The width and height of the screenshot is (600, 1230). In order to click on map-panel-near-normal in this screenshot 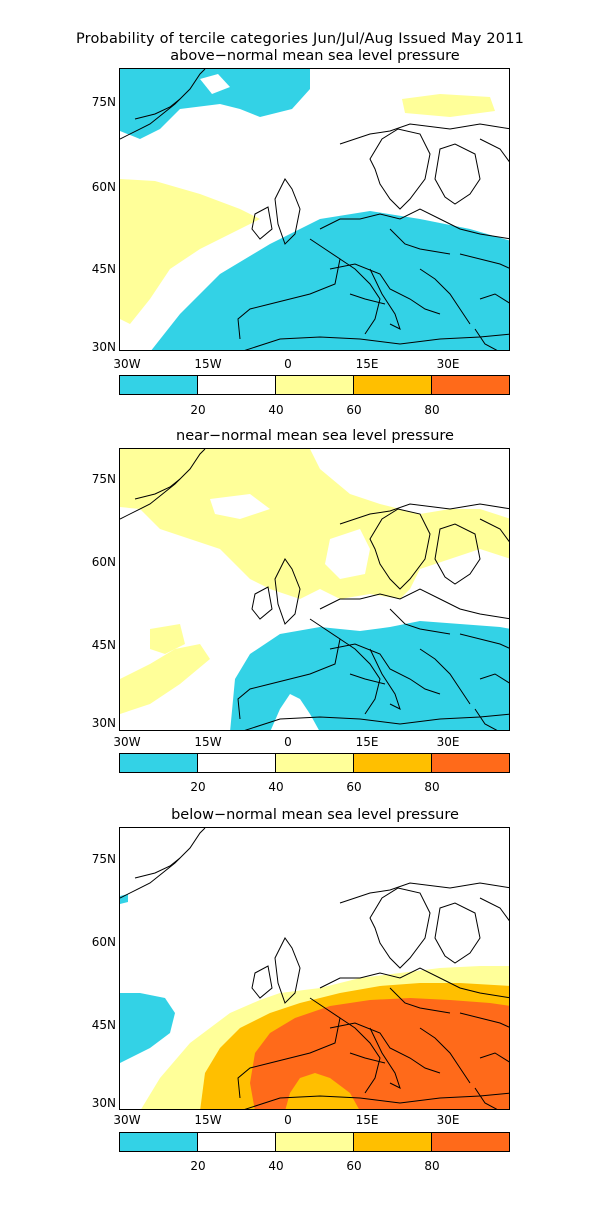, I will do `click(314, 589)`.